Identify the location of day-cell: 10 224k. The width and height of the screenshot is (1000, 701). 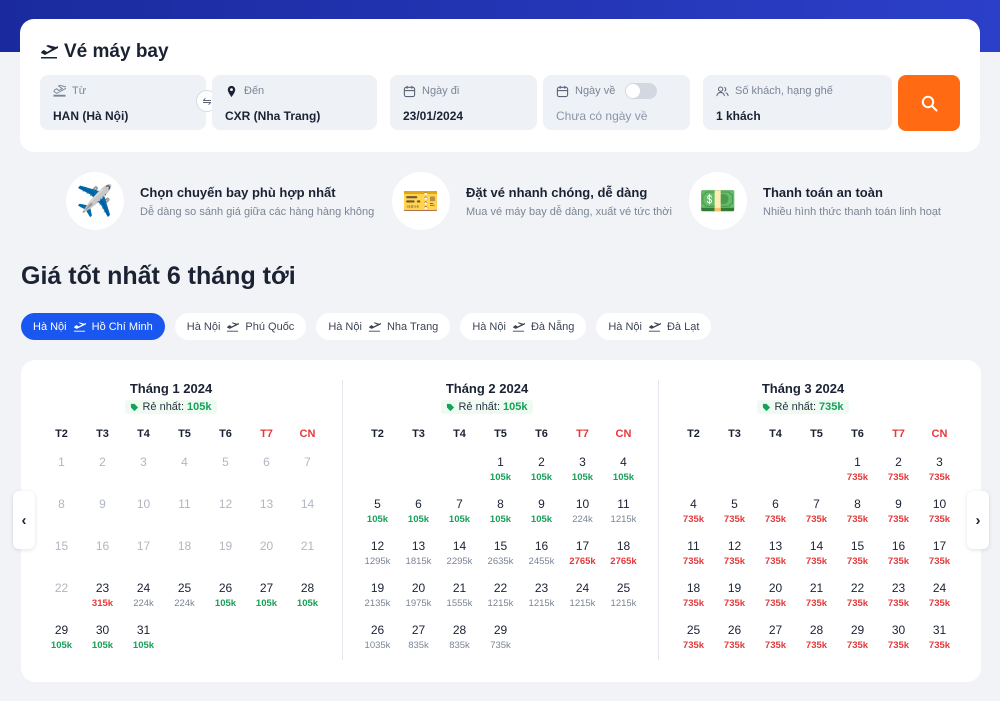
(582, 518).